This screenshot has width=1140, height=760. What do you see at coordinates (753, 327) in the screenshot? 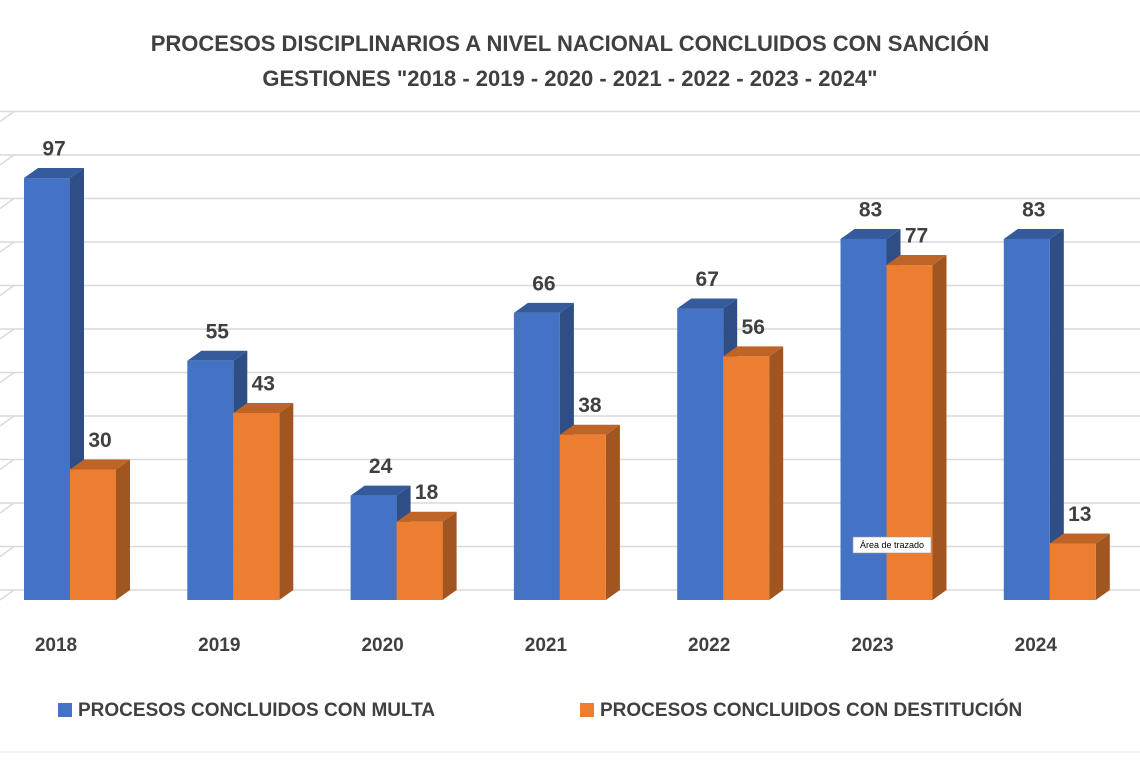
I see `value-label: 56` at bounding box center [753, 327].